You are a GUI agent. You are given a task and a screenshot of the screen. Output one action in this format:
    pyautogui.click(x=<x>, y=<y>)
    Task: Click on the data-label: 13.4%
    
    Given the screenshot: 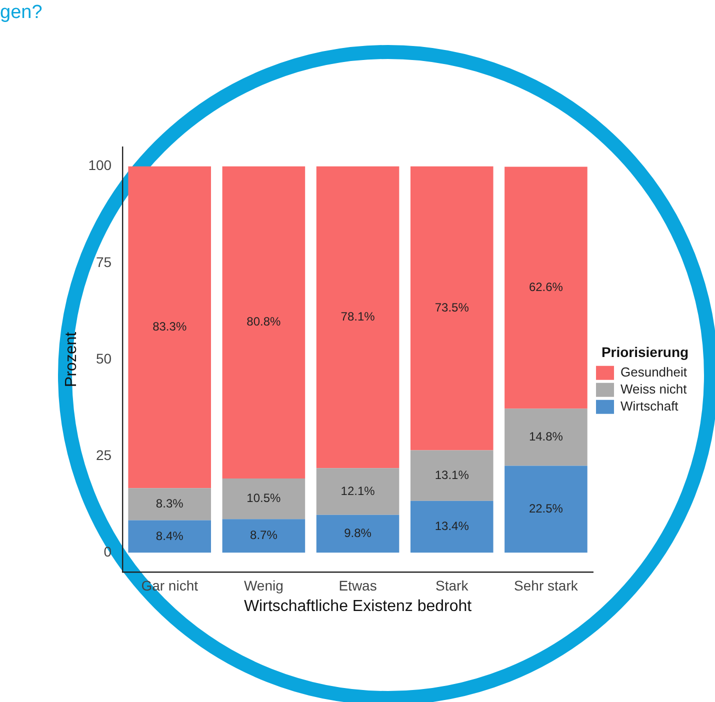 What is the action you would take?
    pyautogui.click(x=452, y=526)
    